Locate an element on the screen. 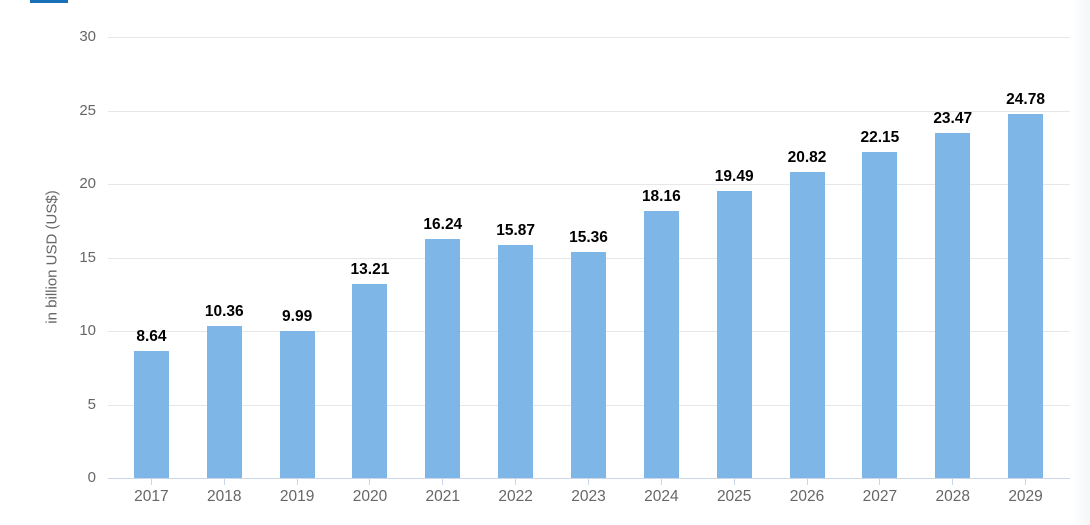 This screenshot has width=1090, height=525. x-tick-2026 is located at coordinates (807, 481).